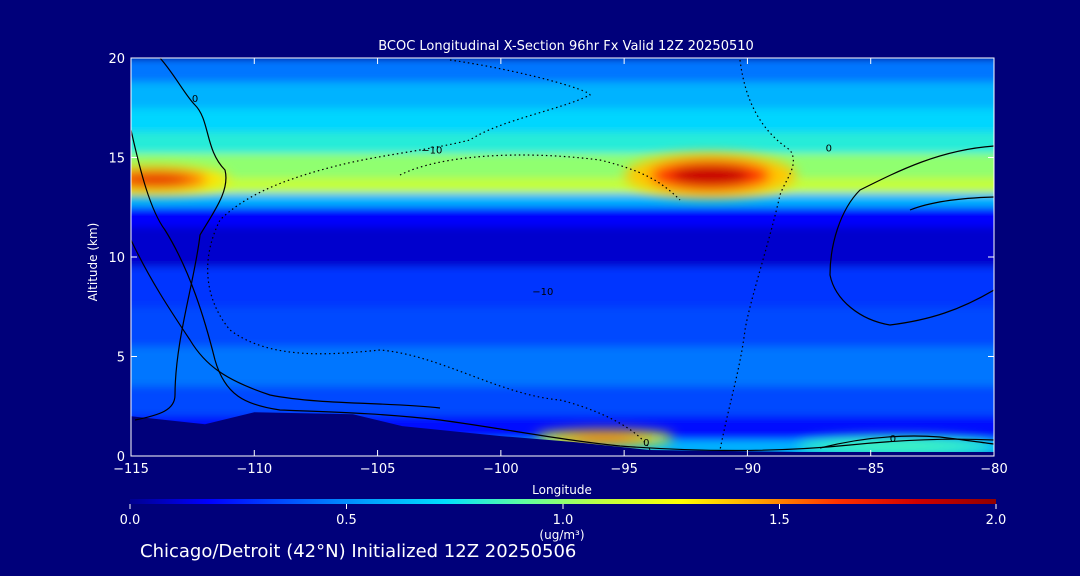 This screenshot has height=576, width=1080. Describe the element at coordinates (254, 469) in the screenshot. I see `x-tick-label-1: −110` at that location.